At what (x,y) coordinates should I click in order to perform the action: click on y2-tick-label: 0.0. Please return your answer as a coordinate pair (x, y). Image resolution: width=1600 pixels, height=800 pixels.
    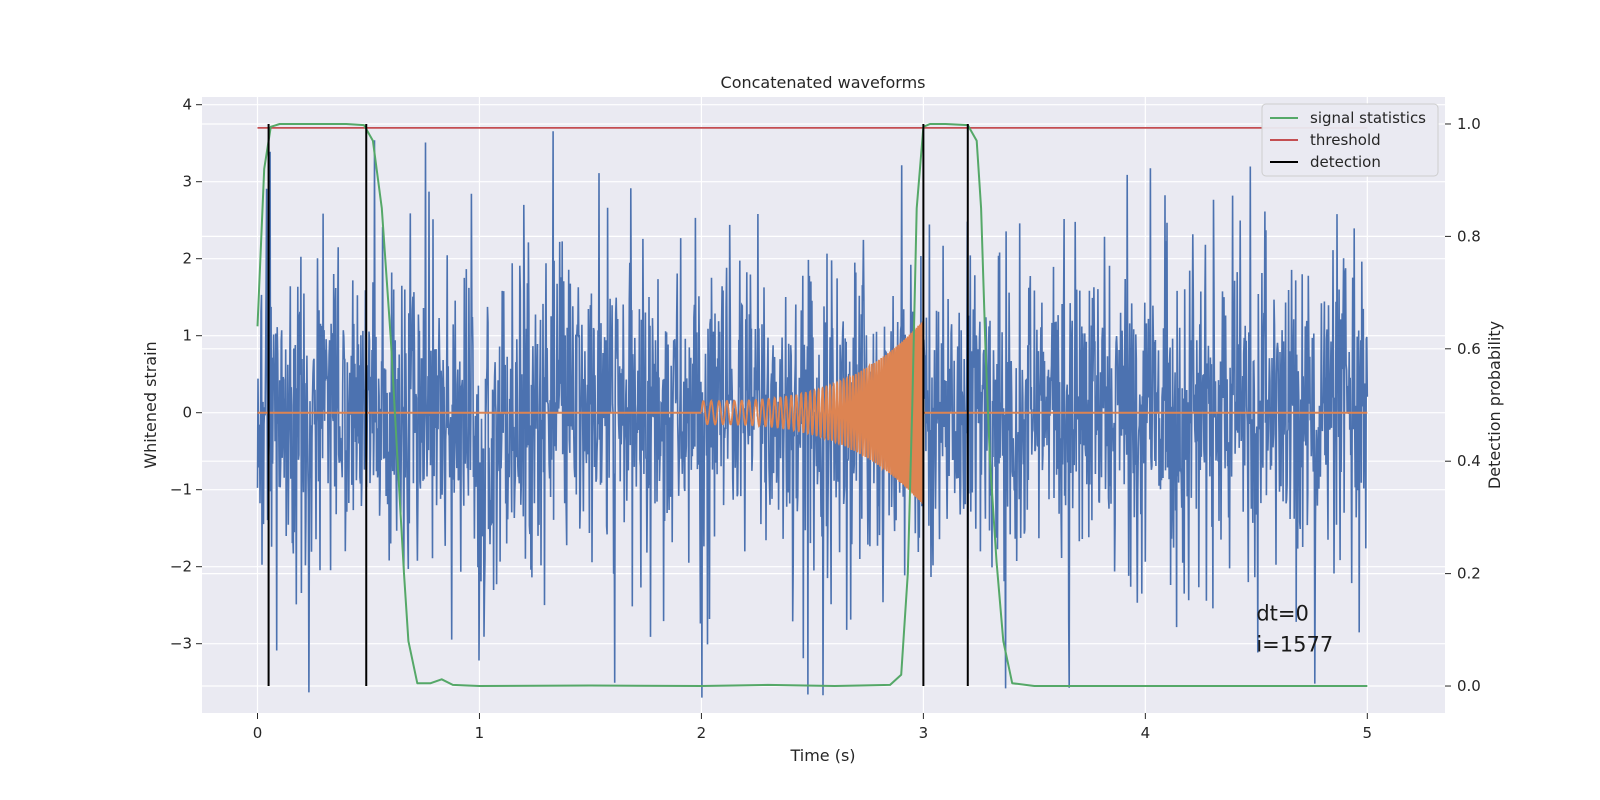
    Looking at the image, I should click on (1469, 686).